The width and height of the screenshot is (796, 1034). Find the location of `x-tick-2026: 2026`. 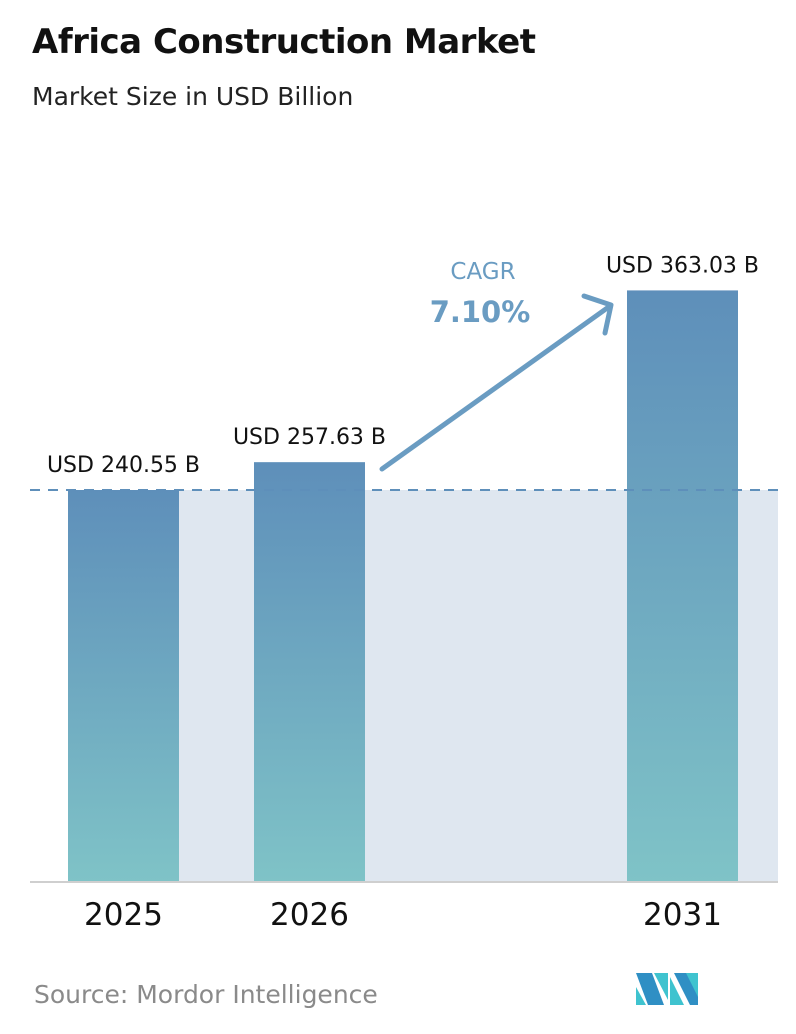

x-tick-2026: 2026 is located at coordinates (309, 915).